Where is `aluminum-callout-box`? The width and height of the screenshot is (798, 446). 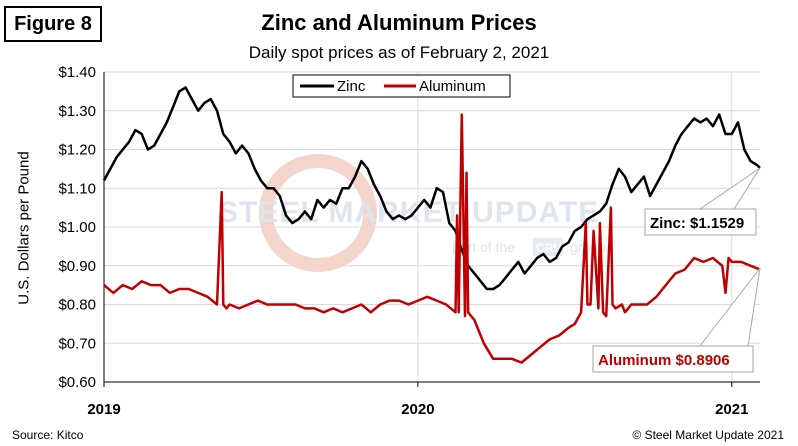 aluminum-callout-box is located at coordinates (673, 359).